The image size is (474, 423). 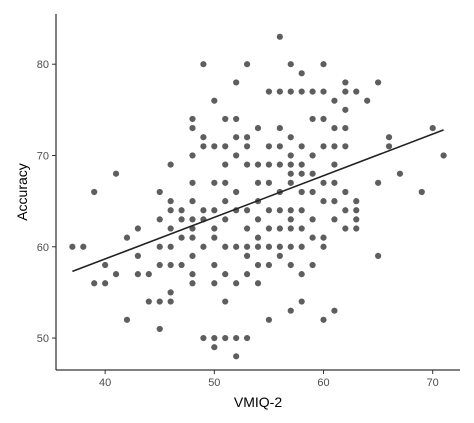 What do you see at coordinates (323, 383) in the screenshot?
I see `x-tick-label: 60` at bounding box center [323, 383].